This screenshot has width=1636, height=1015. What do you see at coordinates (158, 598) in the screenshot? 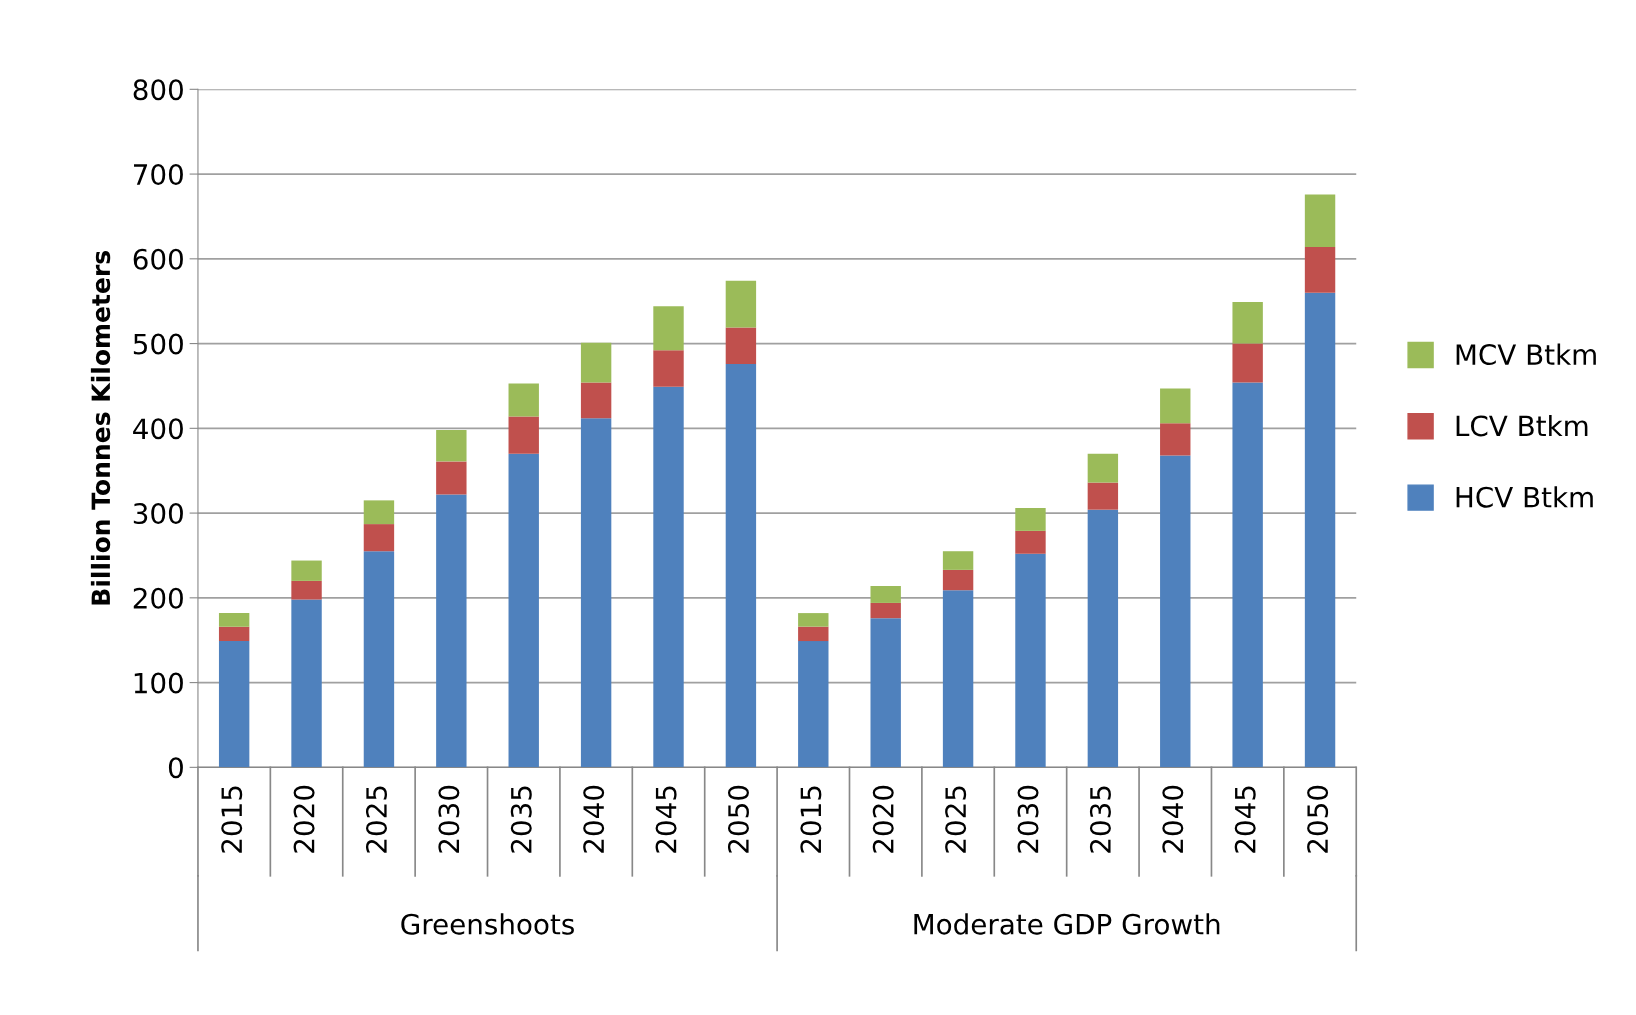
I see `y-tick-label: 200` at bounding box center [158, 598].